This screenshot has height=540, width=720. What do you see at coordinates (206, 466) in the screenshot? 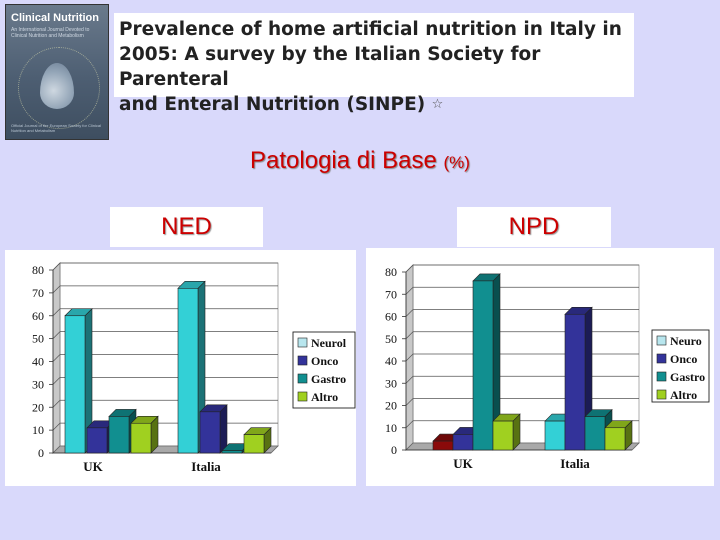
I see `category-label-italia: Italia` at bounding box center [206, 466].